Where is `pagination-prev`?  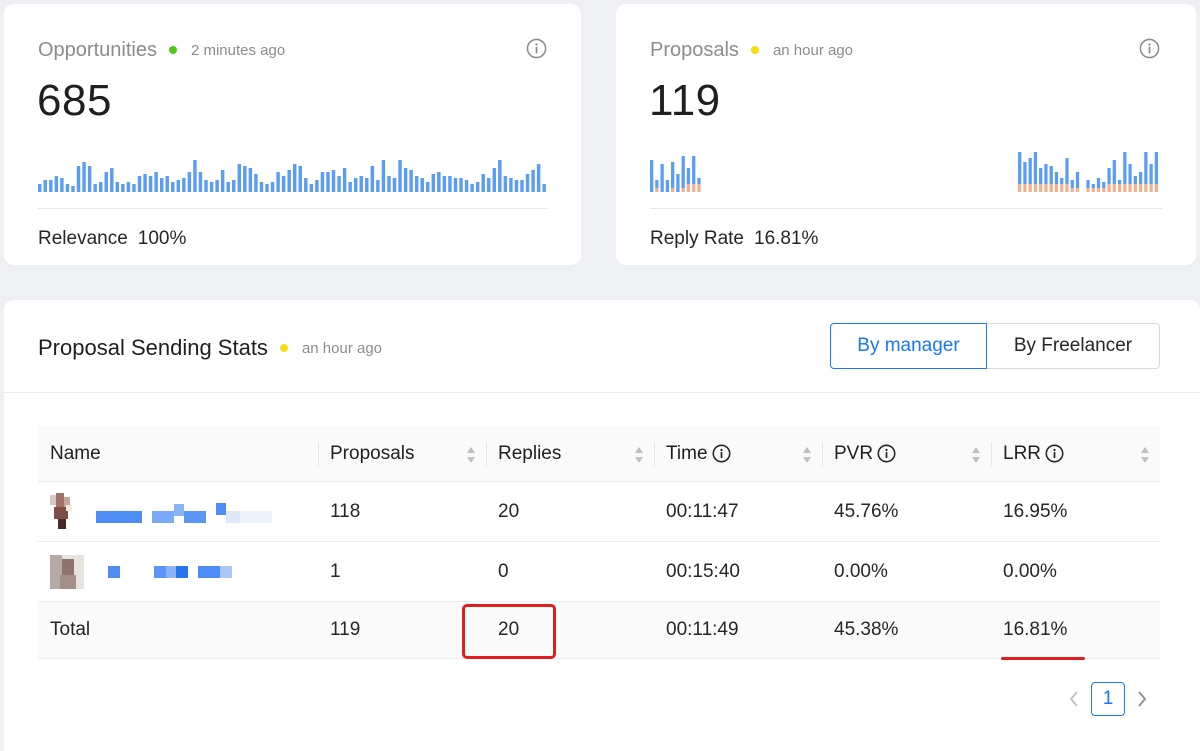 pagination-prev is located at coordinates (1074, 699).